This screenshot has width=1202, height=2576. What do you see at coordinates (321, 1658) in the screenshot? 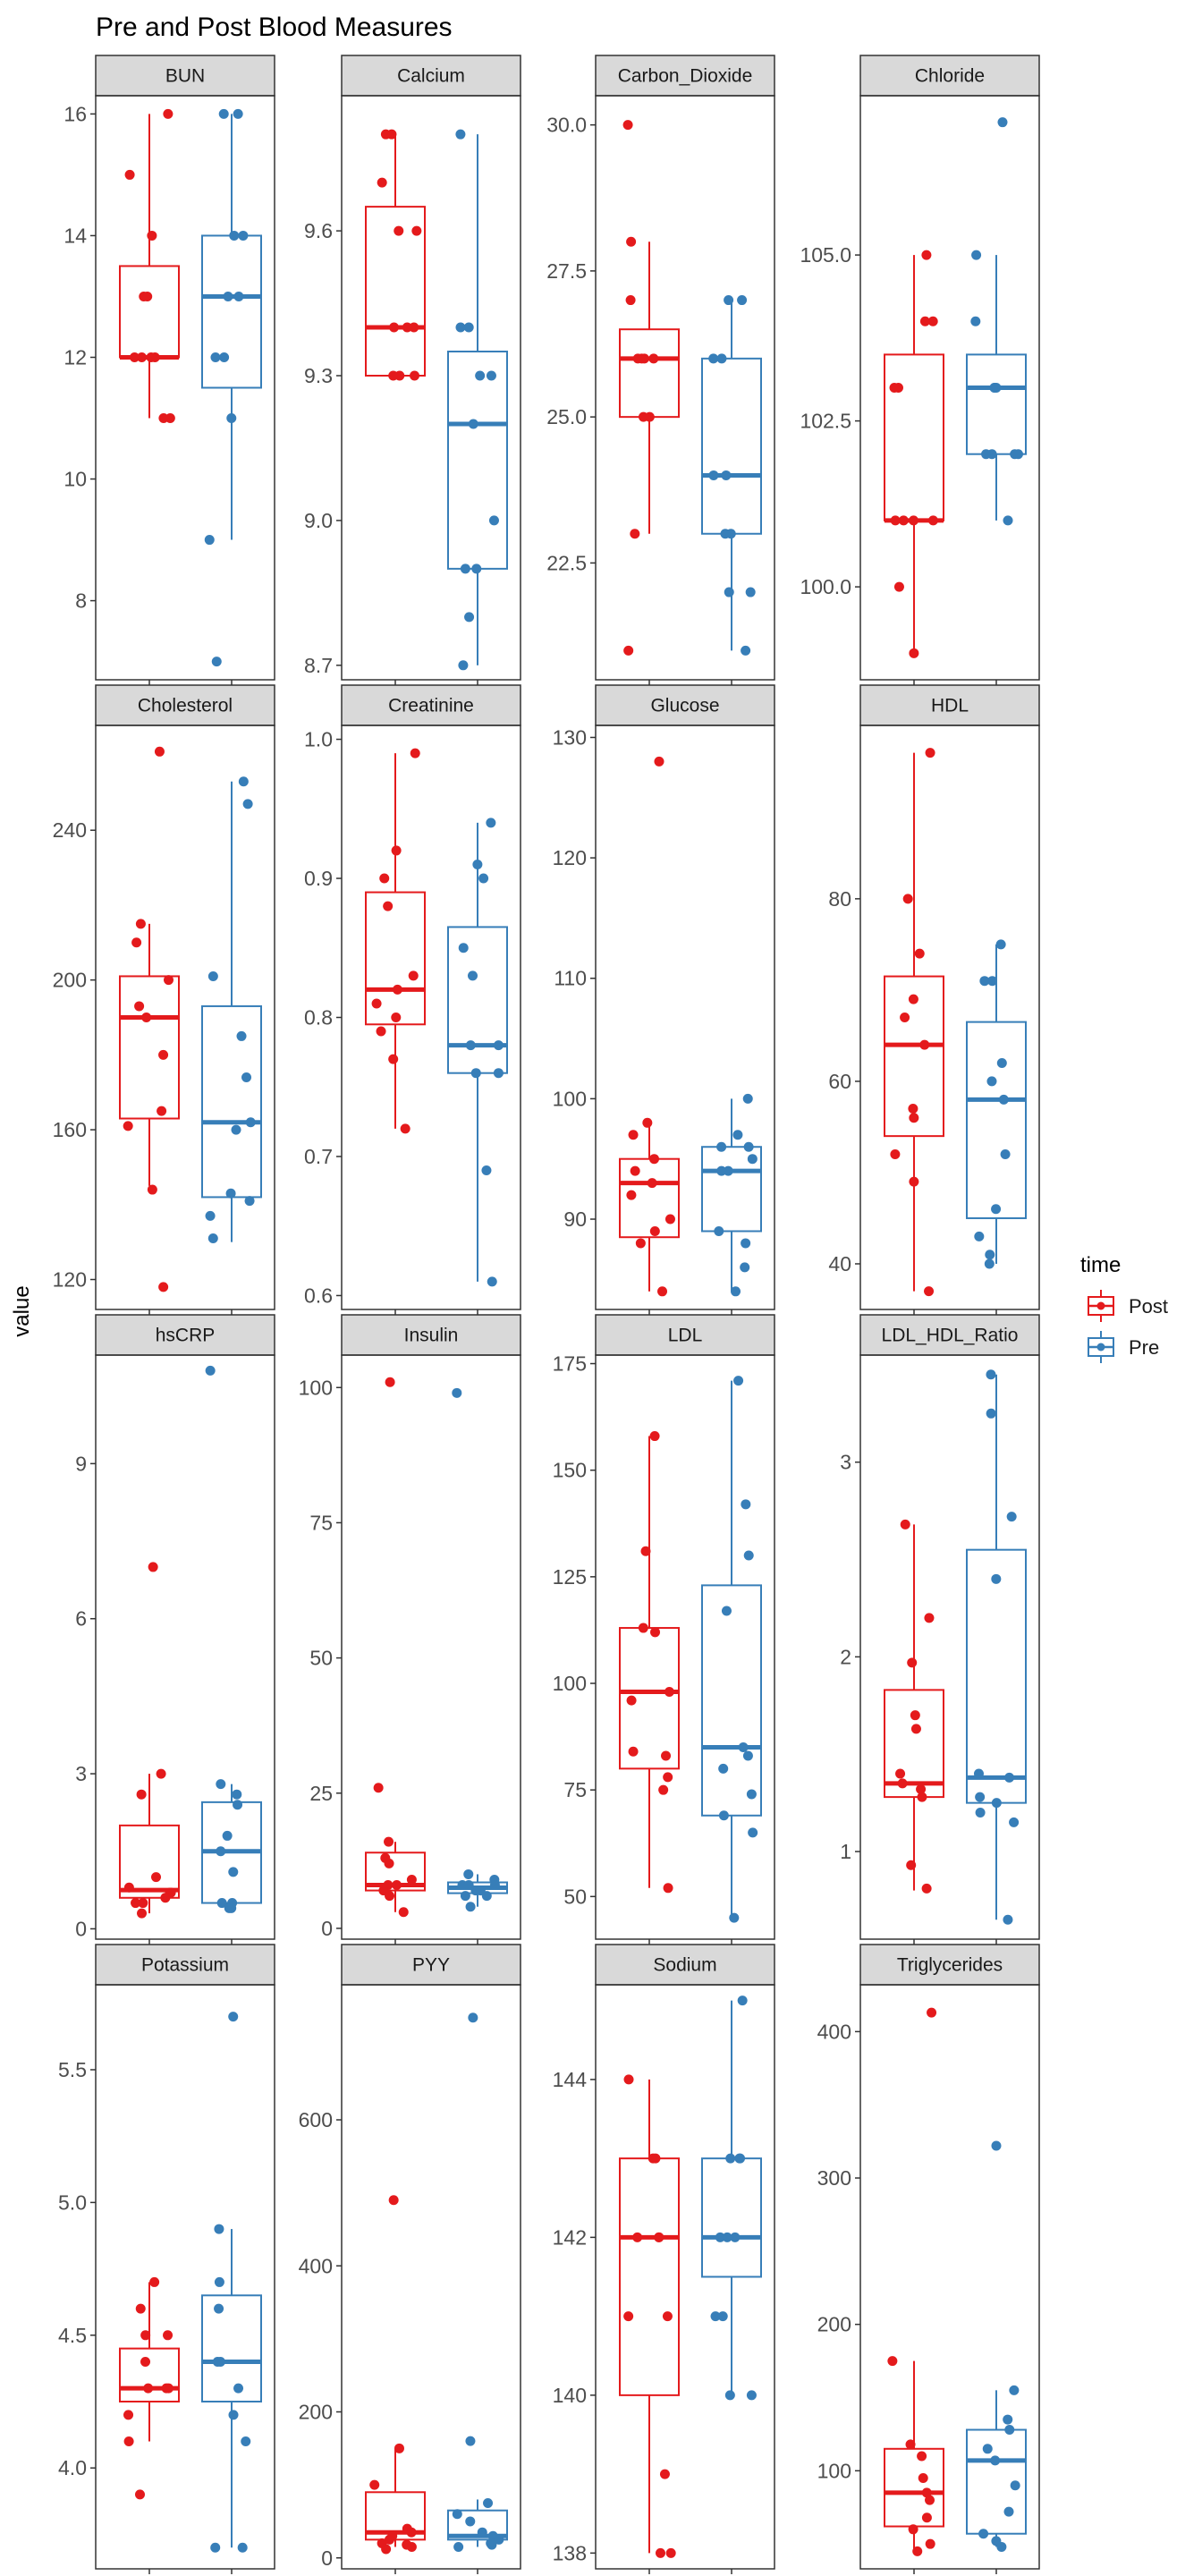
I see `y-tick-label: 50` at bounding box center [321, 1658].